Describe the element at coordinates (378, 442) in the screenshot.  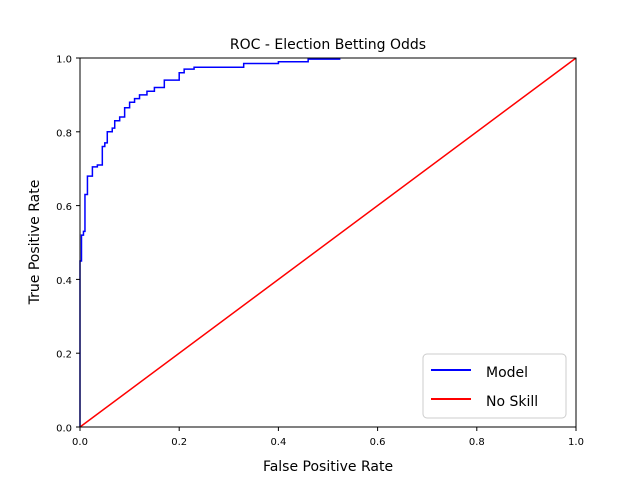
I see `x-tick-label: 0.6` at that location.